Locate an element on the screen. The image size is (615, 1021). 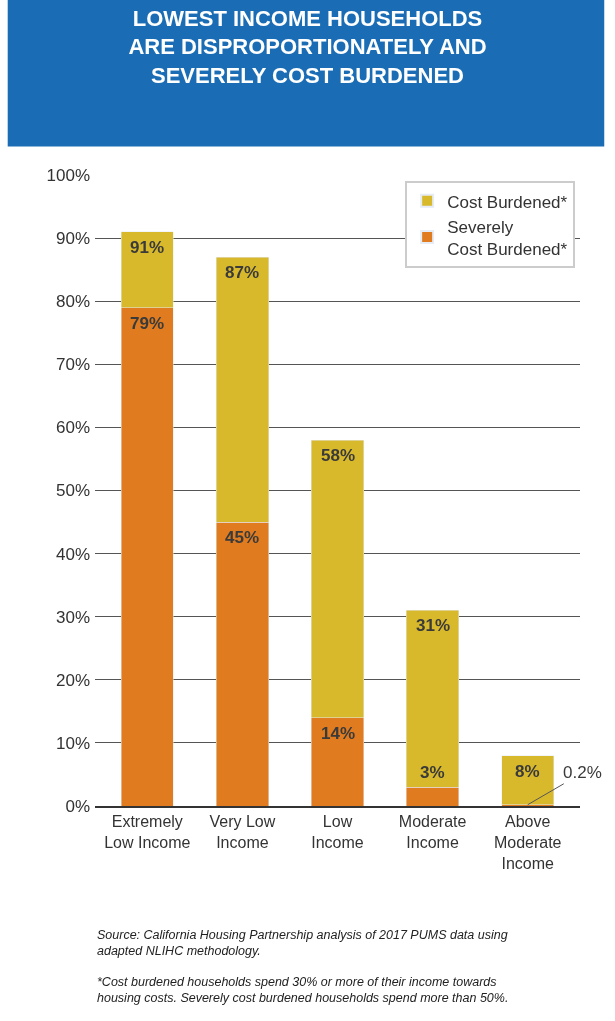
x-tick-label: Extremely Low Income is located at coordinates (147, 832).